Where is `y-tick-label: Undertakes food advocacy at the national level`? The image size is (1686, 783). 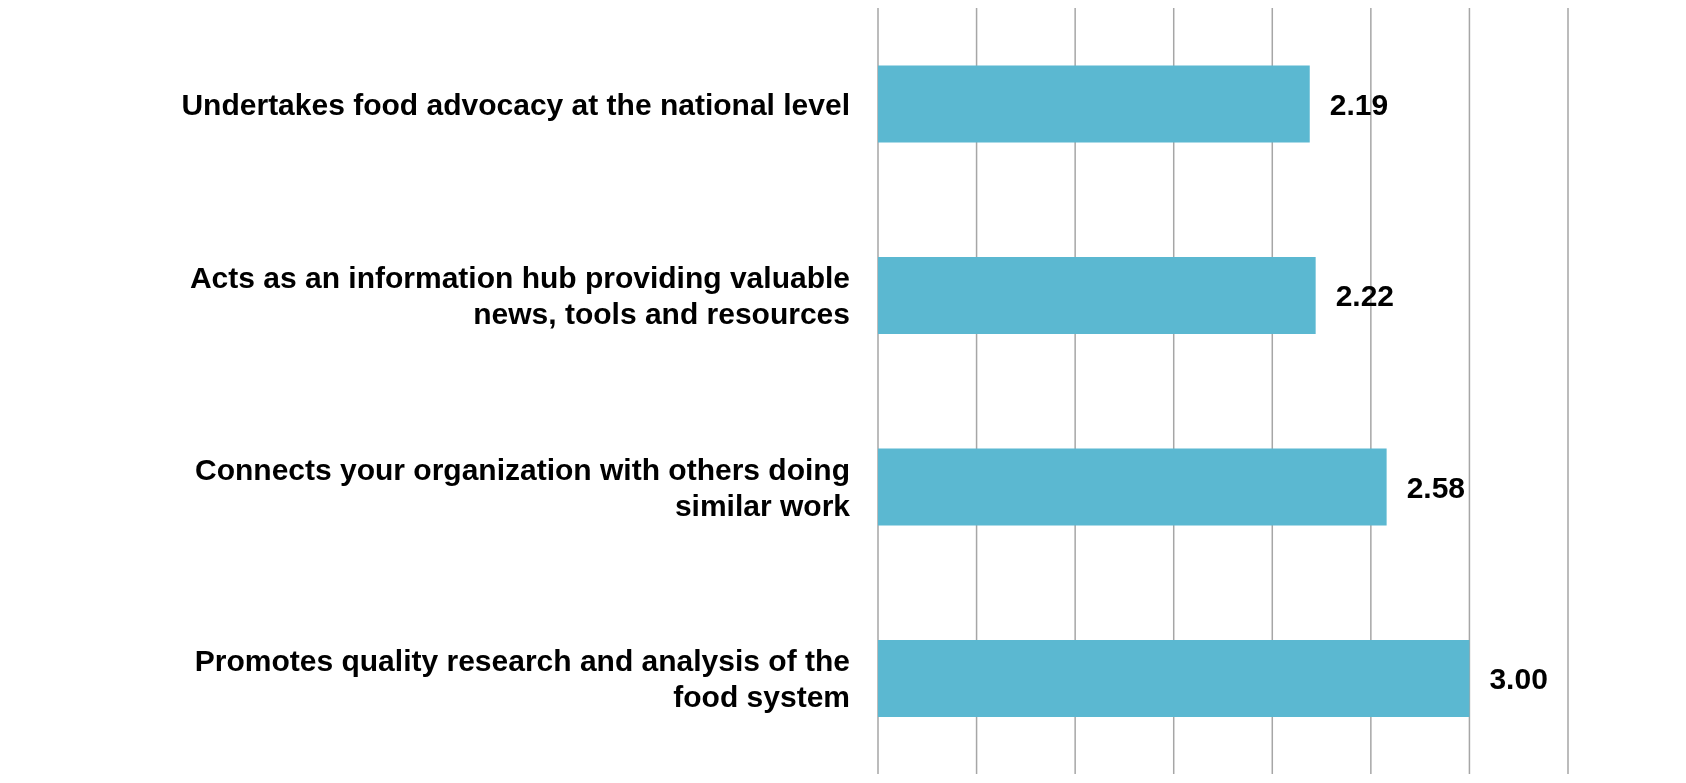 y-tick-label: Undertakes food advocacy at the national level is located at coordinates (515, 104).